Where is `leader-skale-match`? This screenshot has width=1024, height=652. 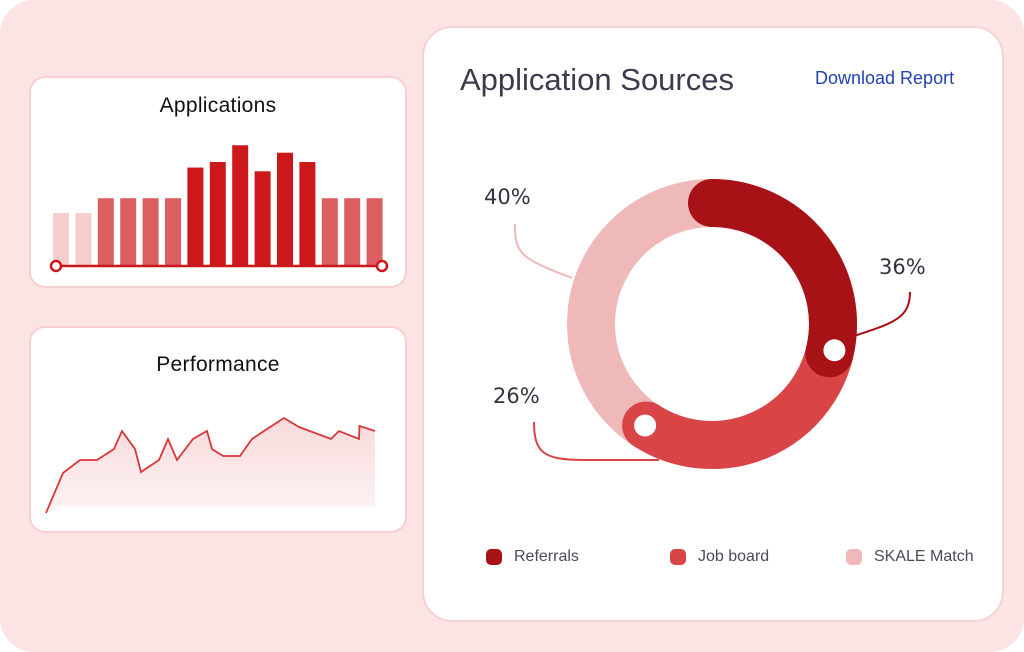
leader-skale-match is located at coordinates (543, 251).